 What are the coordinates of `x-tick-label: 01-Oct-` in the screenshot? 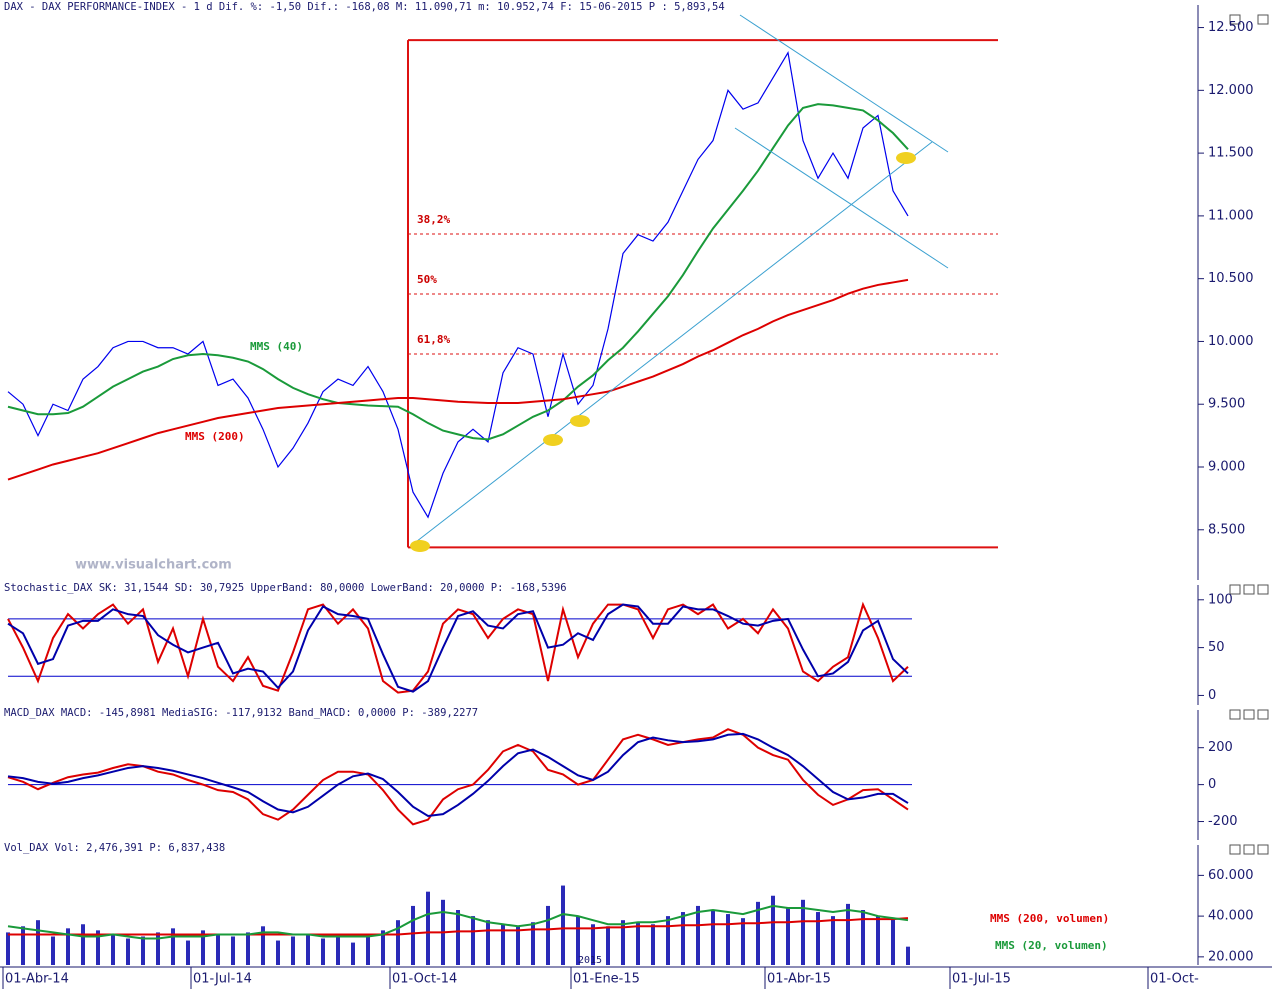 It's located at (1174, 979).